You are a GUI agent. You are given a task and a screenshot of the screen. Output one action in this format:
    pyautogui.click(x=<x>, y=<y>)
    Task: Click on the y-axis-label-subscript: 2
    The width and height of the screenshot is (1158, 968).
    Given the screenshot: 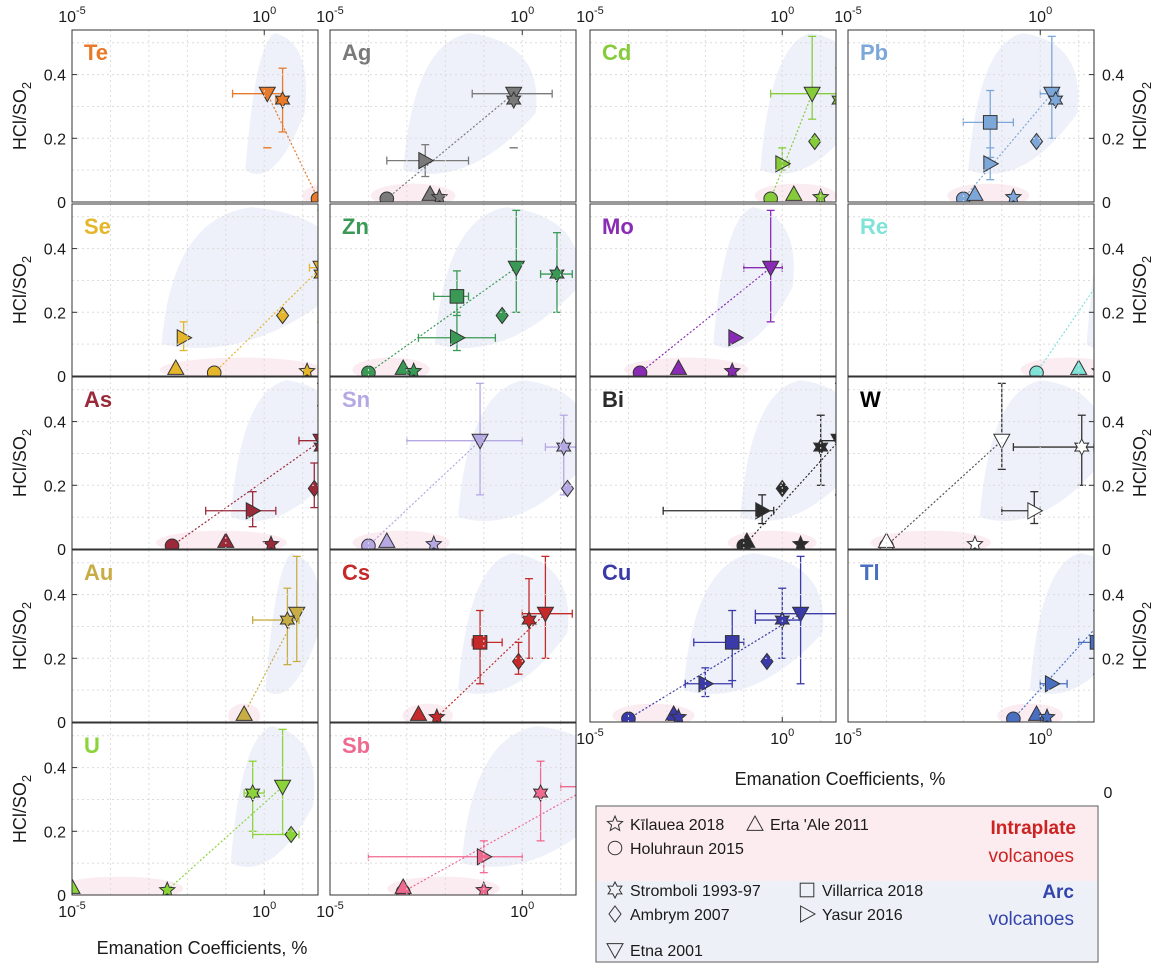 What is the action you would take?
    pyautogui.click(x=26, y=259)
    